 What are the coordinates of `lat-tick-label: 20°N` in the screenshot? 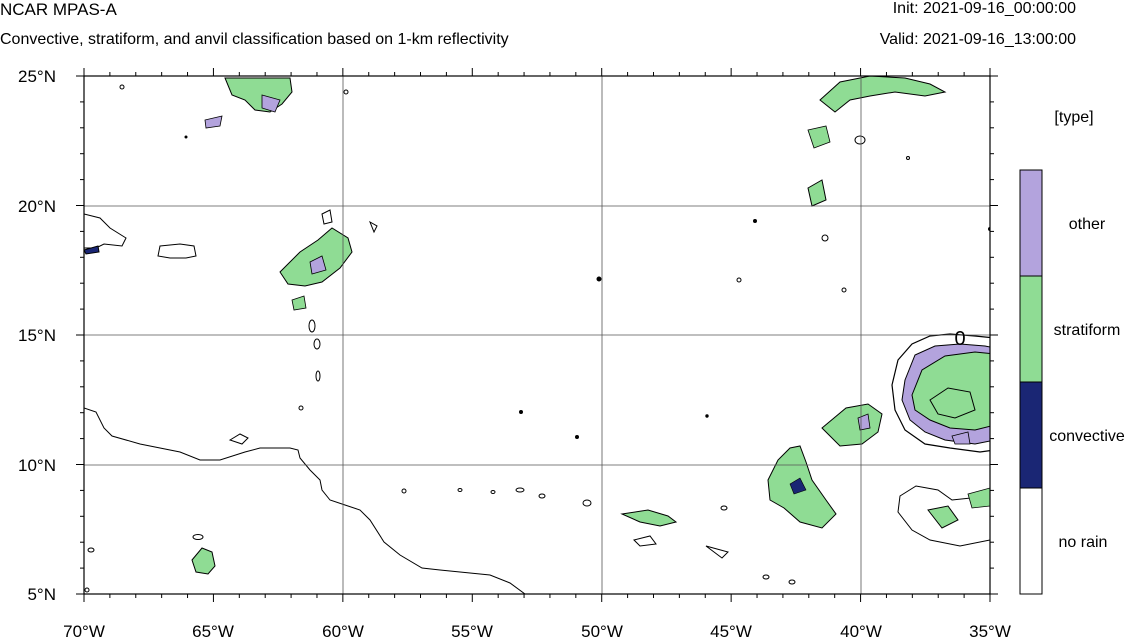 It's located at (37, 206).